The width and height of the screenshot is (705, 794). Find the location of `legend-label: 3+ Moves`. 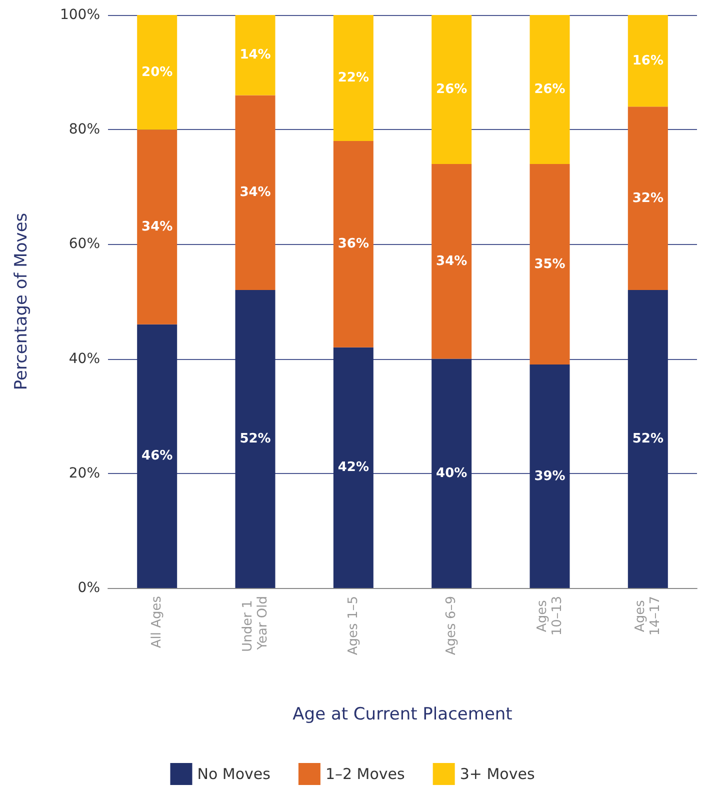

legend-label: 3+ Moves is located at coordinates (497, 774).